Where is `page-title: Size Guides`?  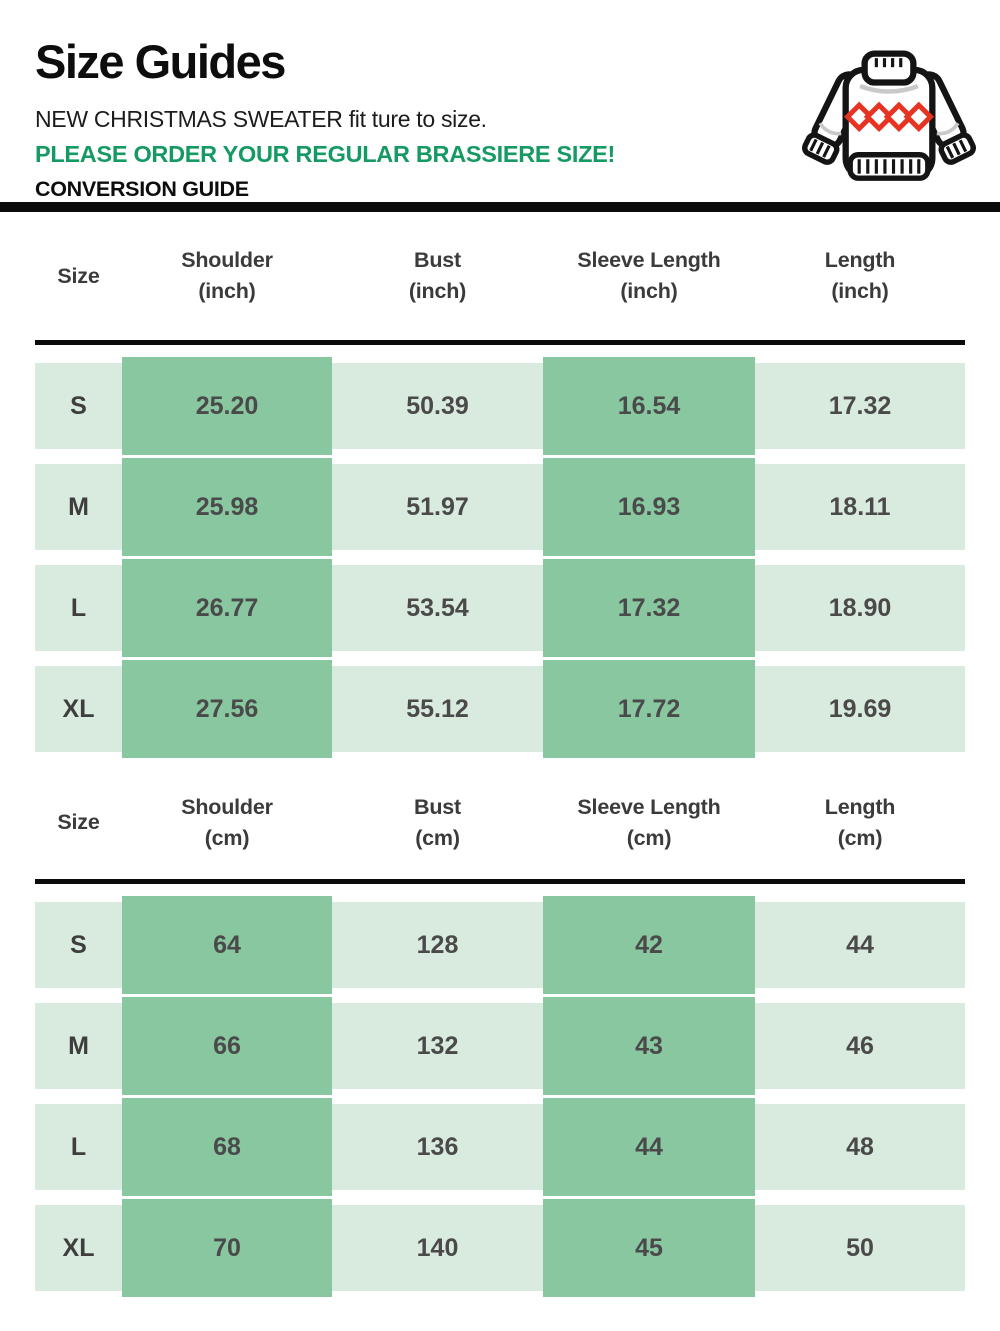
page-title: Size Guides is located at coordinates (160, 61).